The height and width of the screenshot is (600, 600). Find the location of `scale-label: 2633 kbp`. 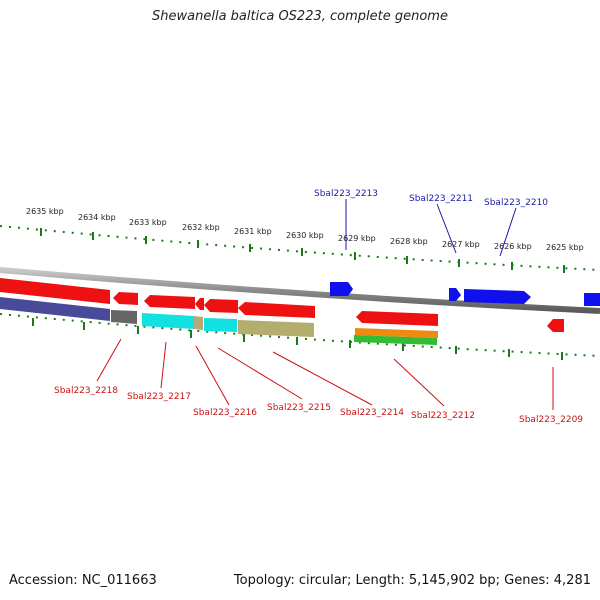

scale-label: 2633 kbp is located at coordinates (148, 222).